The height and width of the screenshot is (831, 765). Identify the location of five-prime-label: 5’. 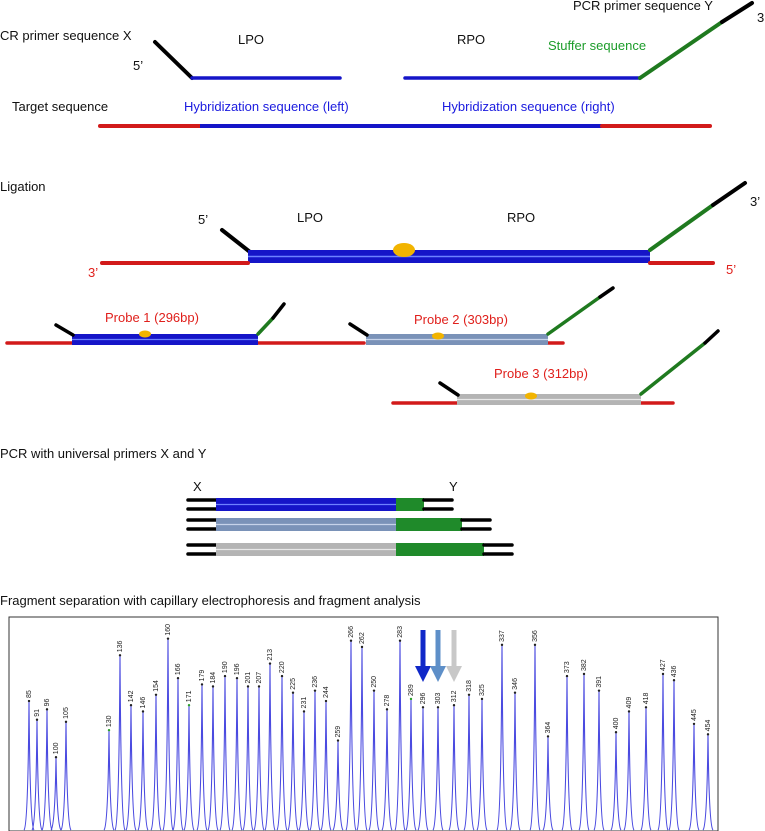
(138, 65).